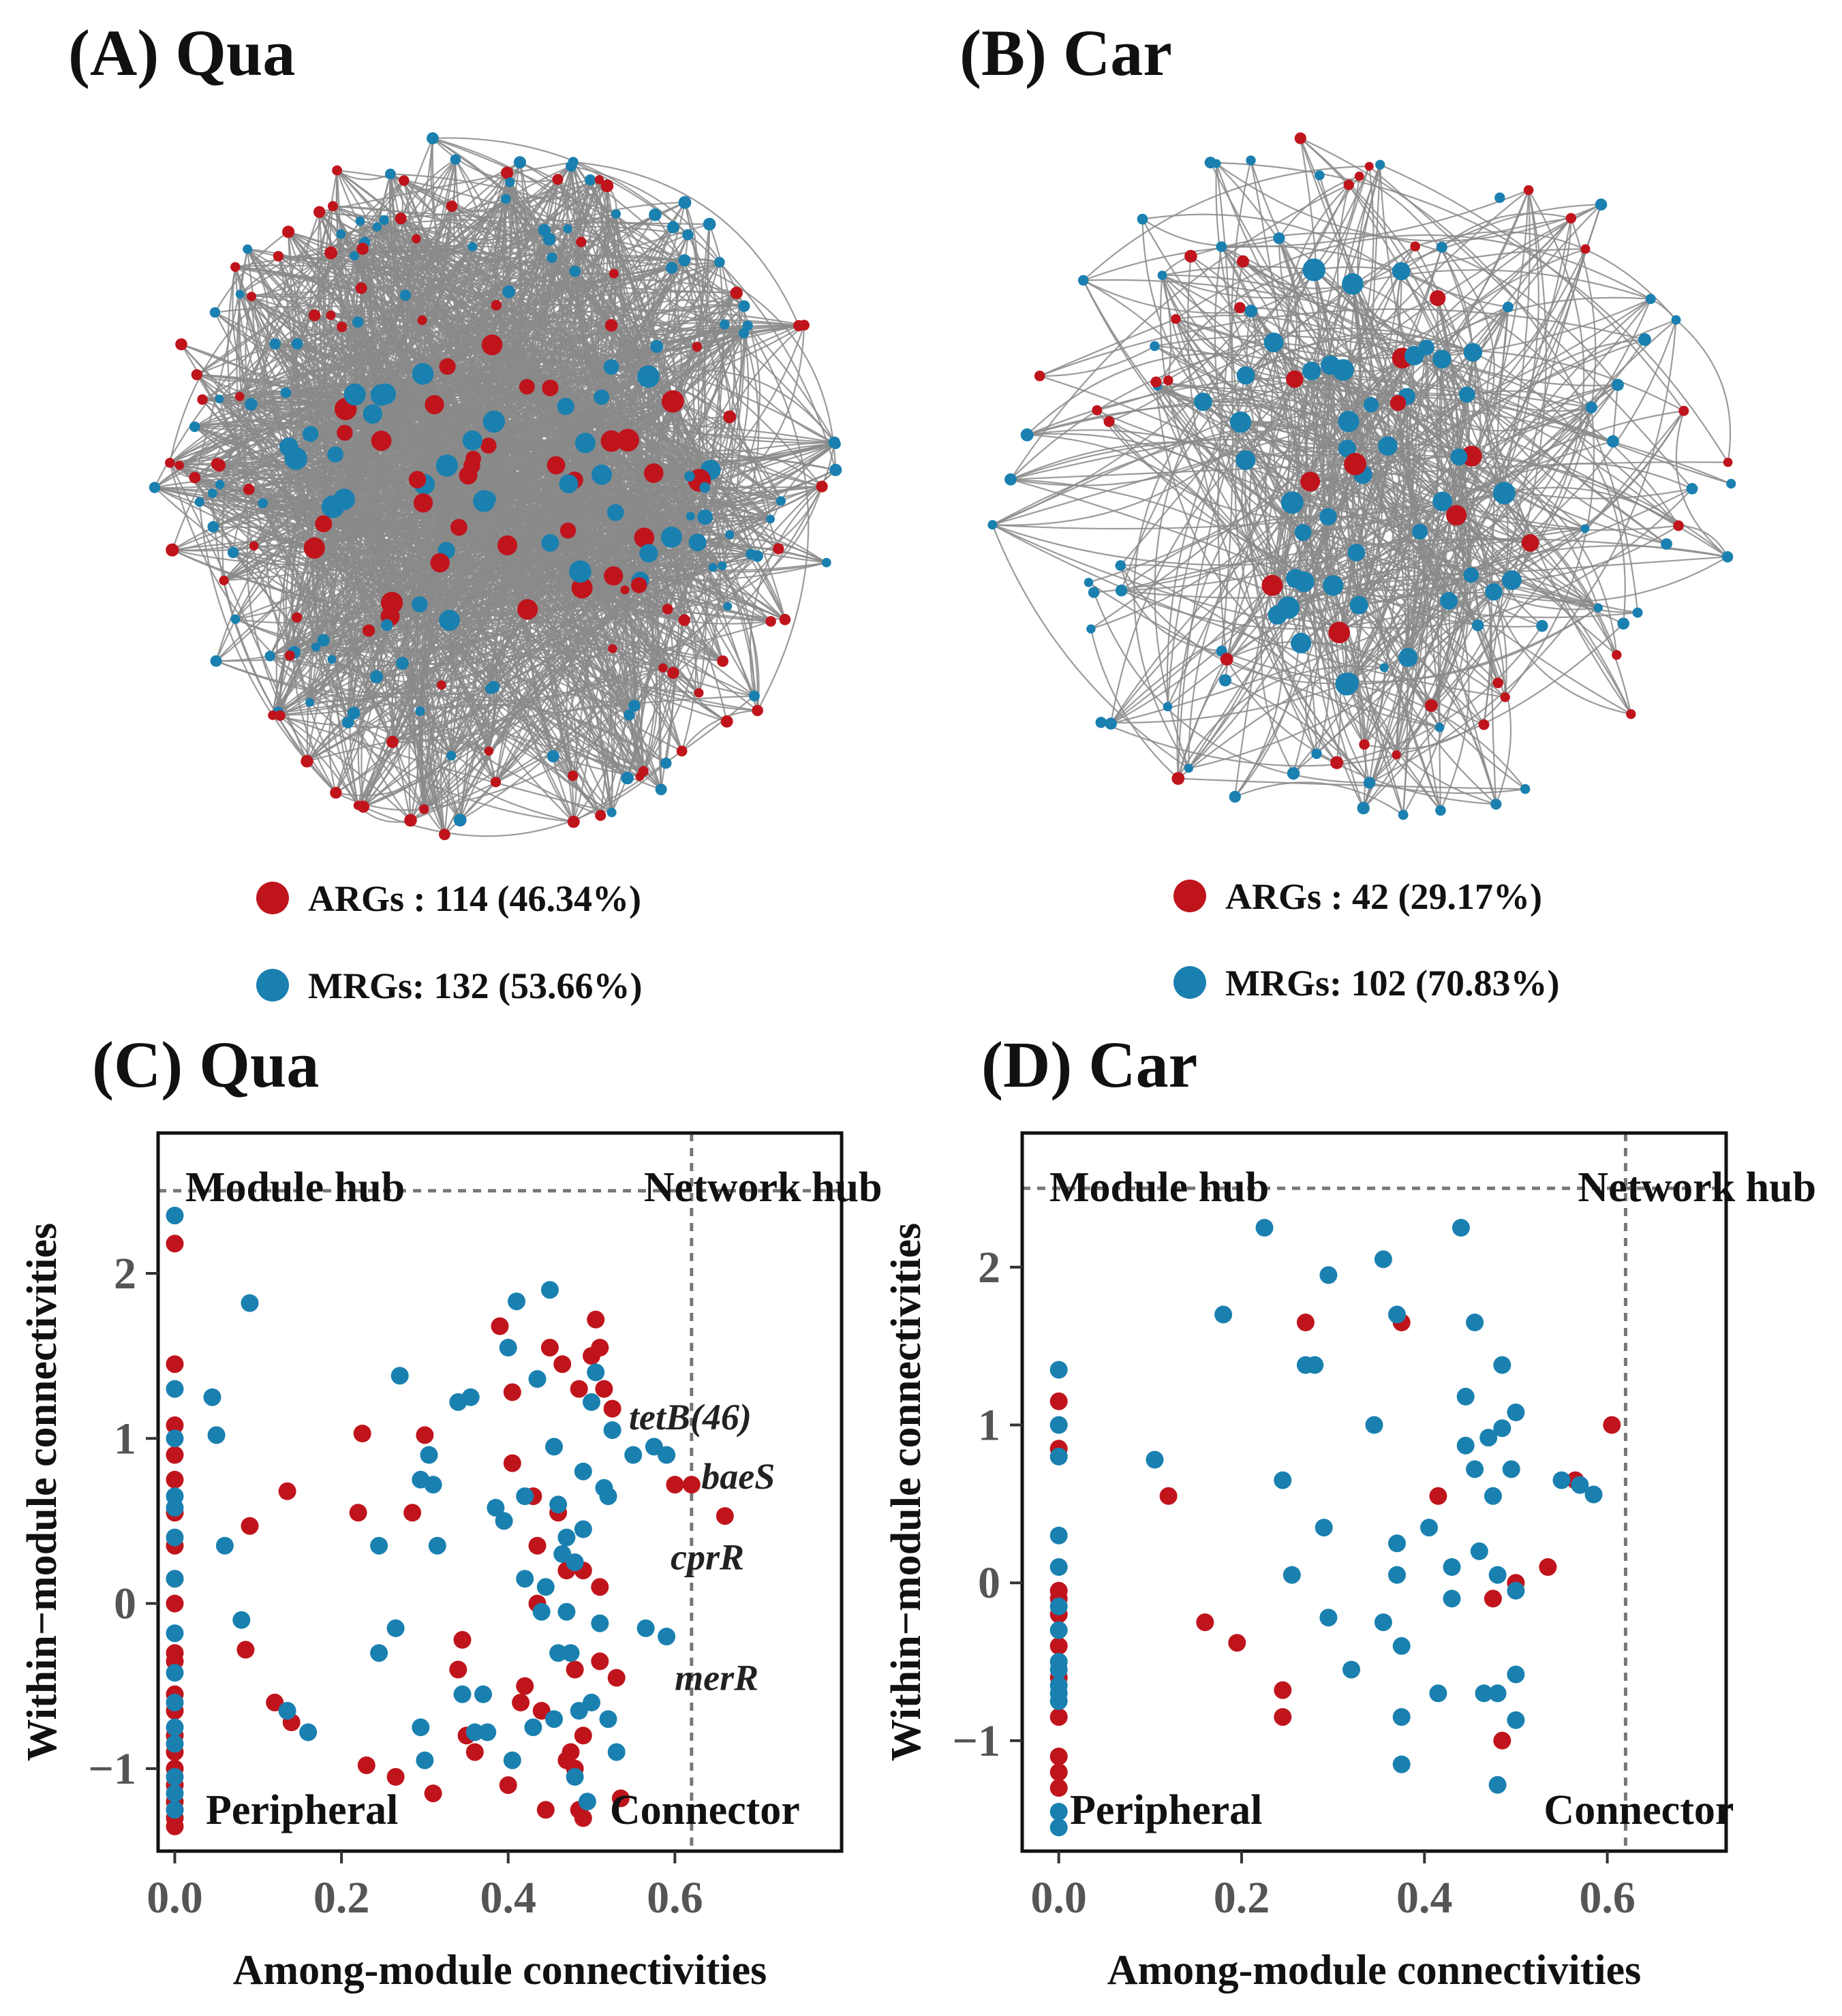 The width and height of the screenshot is (1842, 2016). I want to click on network-nodes, so click(1361, 476).